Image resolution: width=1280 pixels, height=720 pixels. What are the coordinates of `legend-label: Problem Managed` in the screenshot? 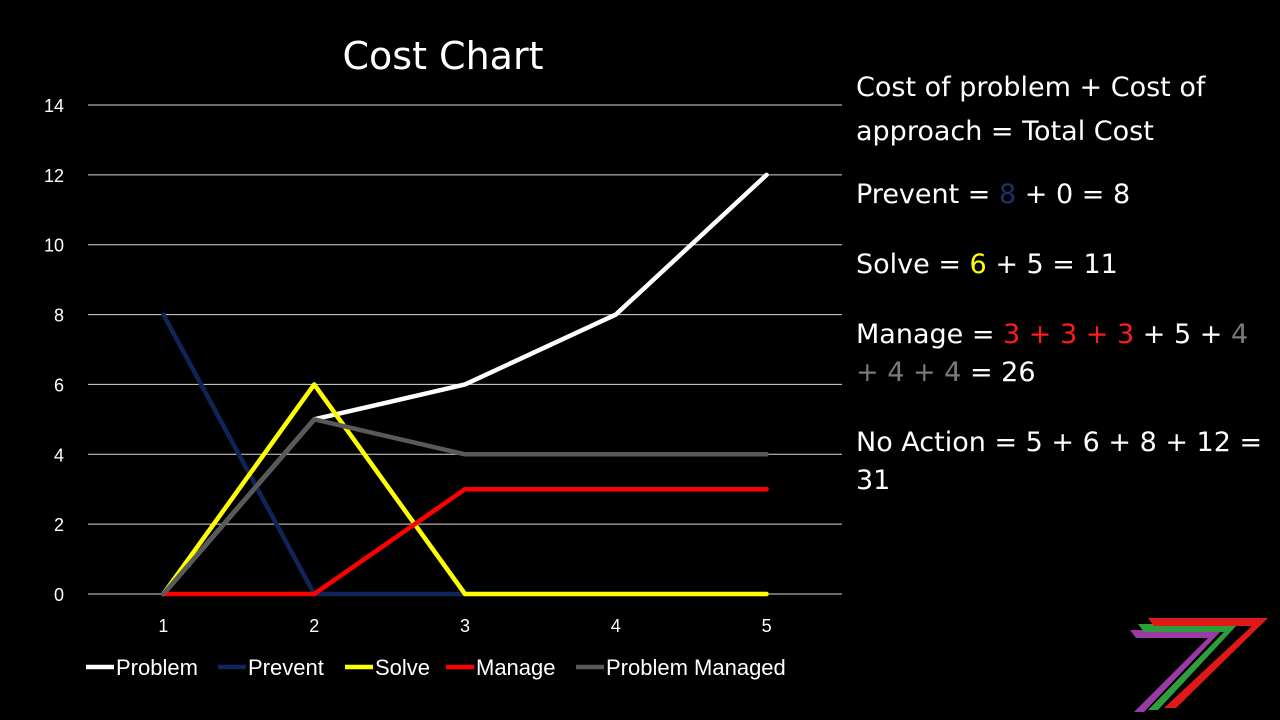 It's located at (696, 667).